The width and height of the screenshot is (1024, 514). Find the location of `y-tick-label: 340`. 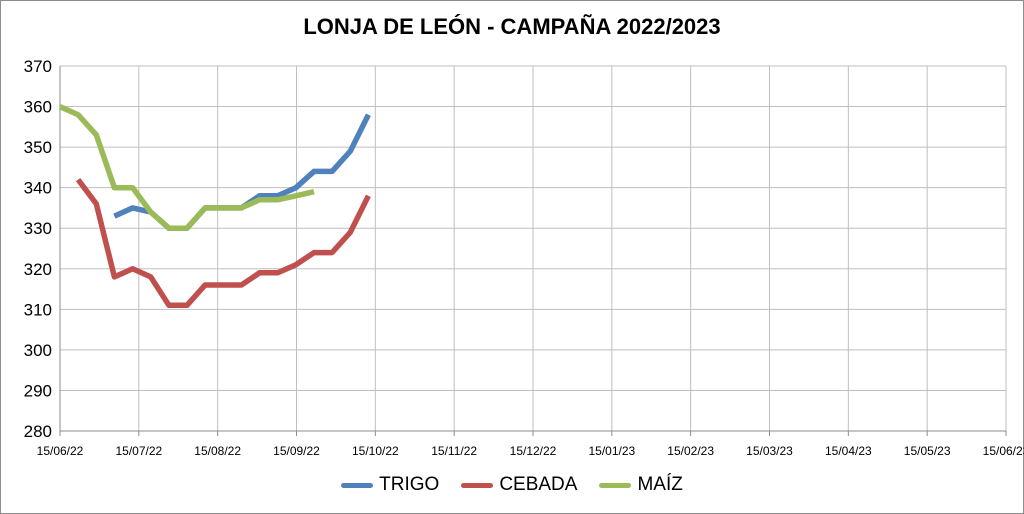

y-tick-label: 340 is located at coordinates (38, 188).